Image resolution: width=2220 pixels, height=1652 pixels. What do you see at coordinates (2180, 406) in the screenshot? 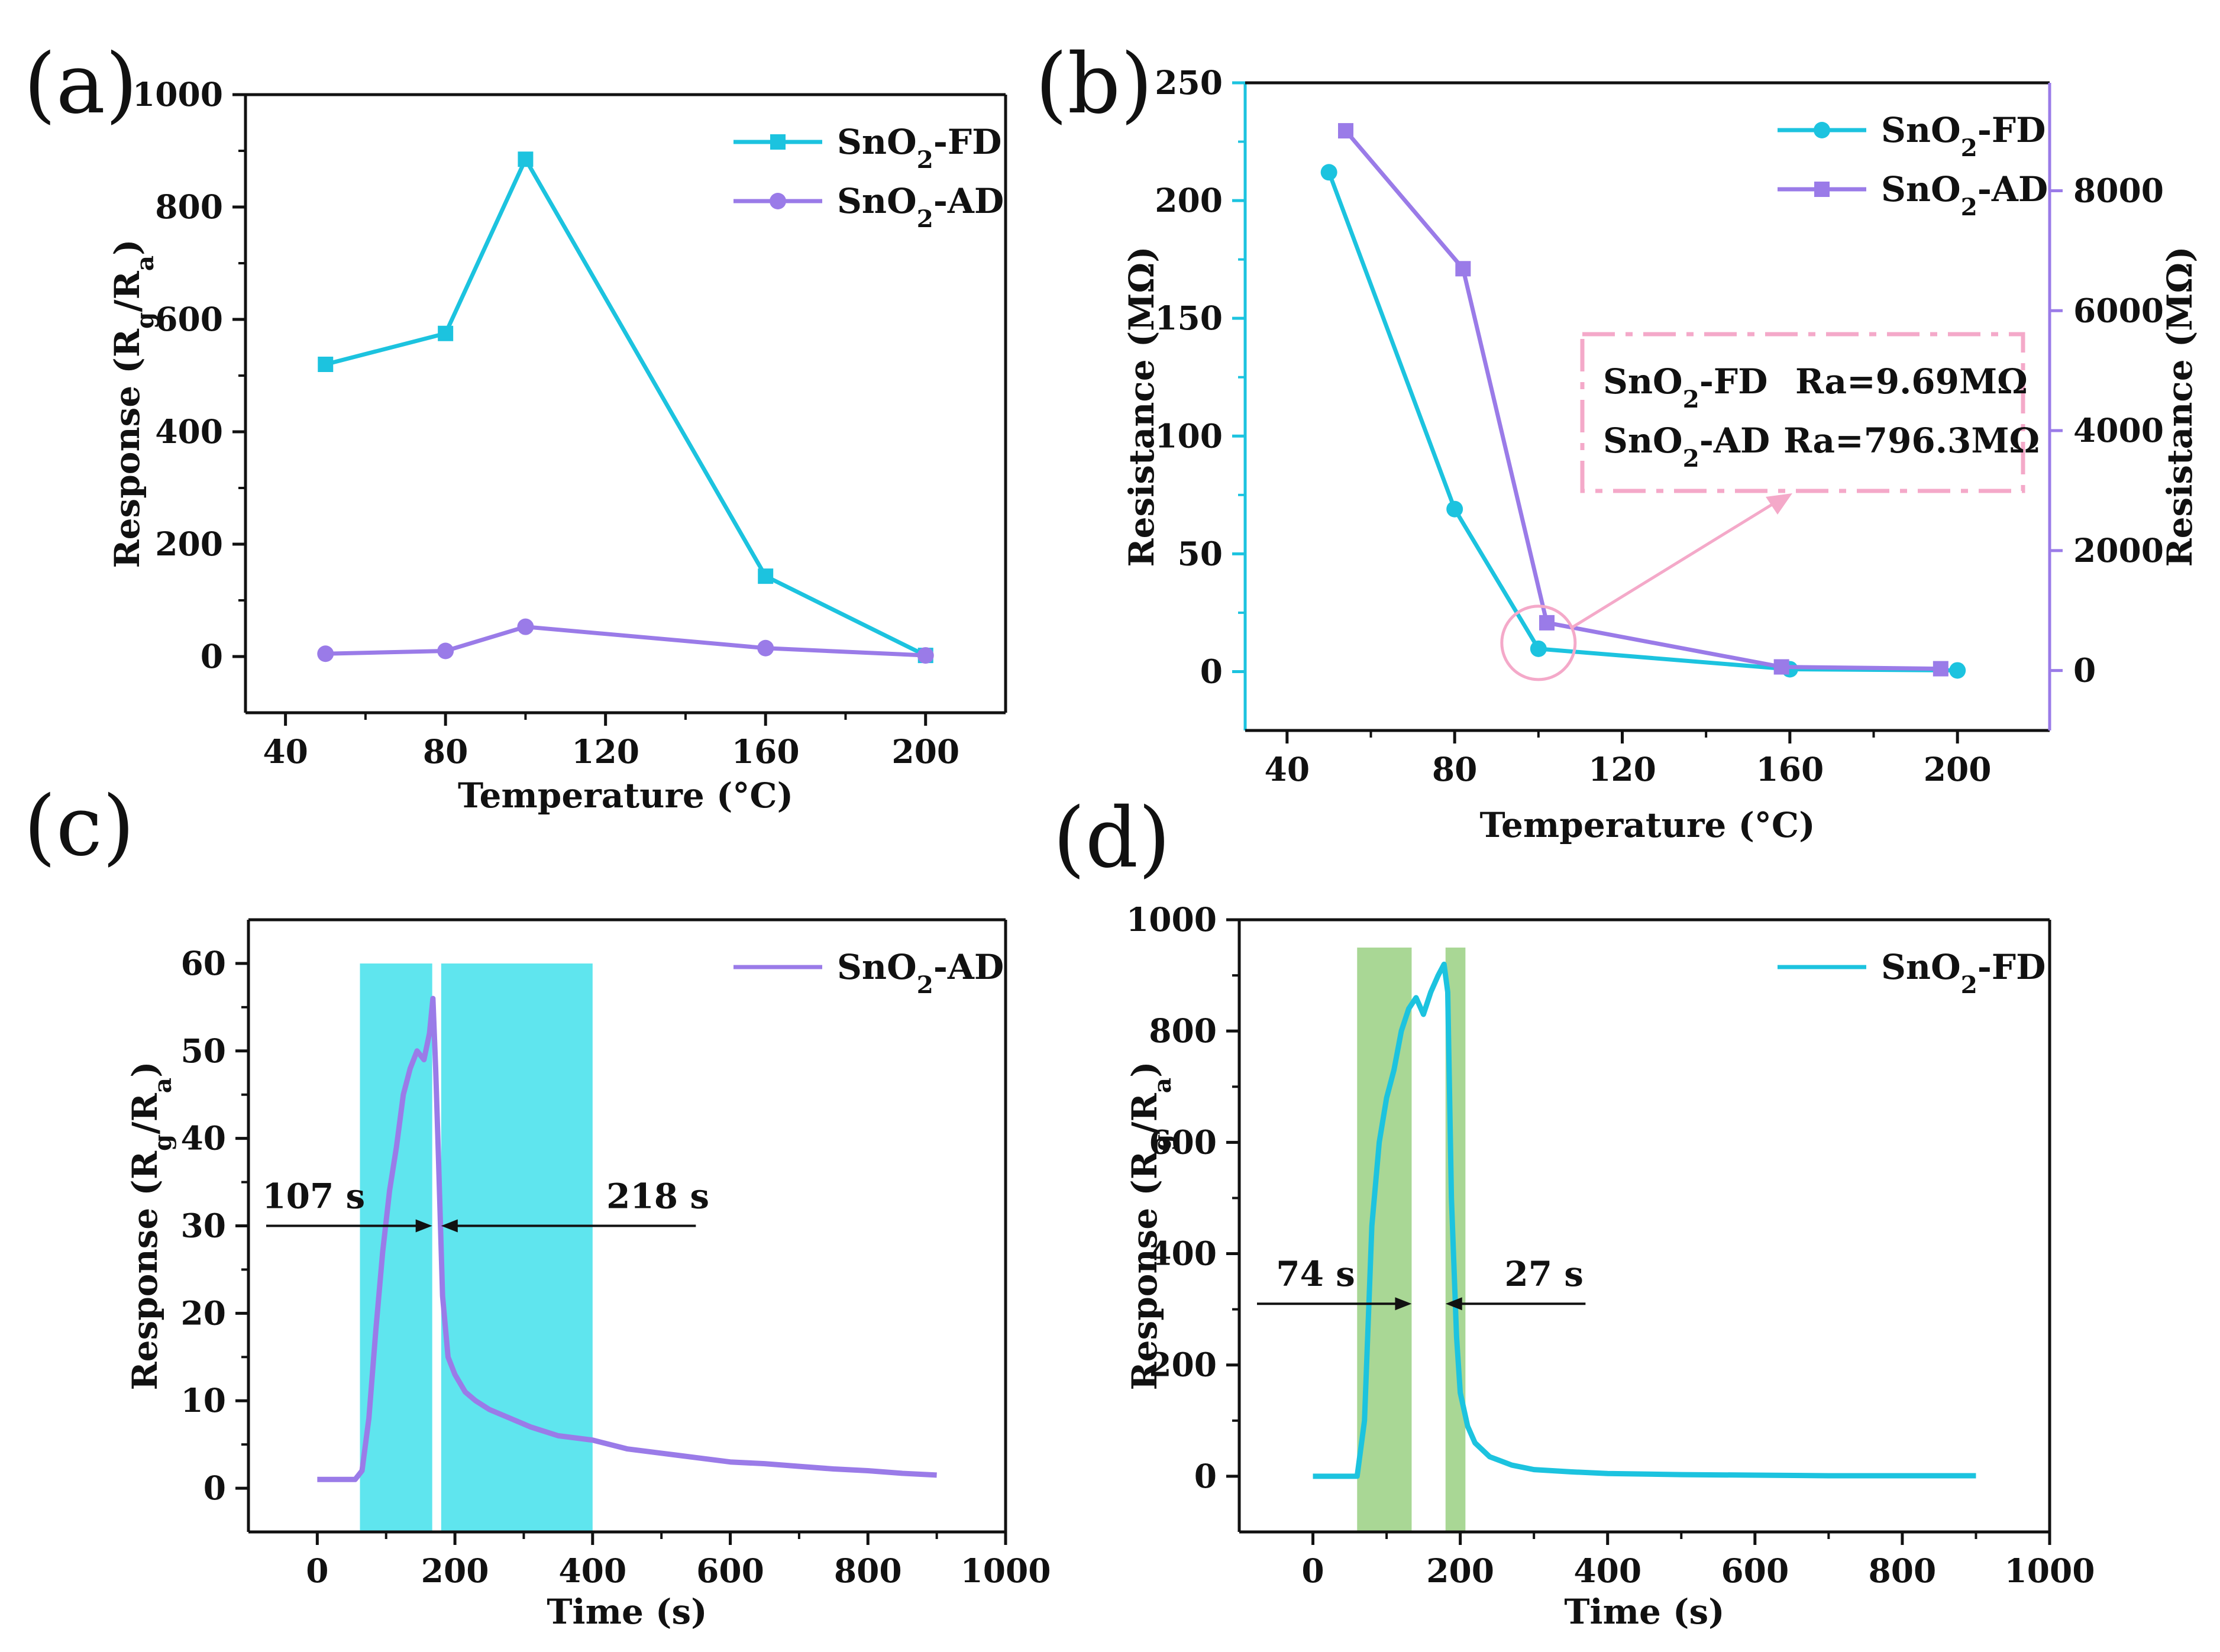
I see `y-right-axis-label: Resistance (MΩ)` at bounding box center [2180, 406].